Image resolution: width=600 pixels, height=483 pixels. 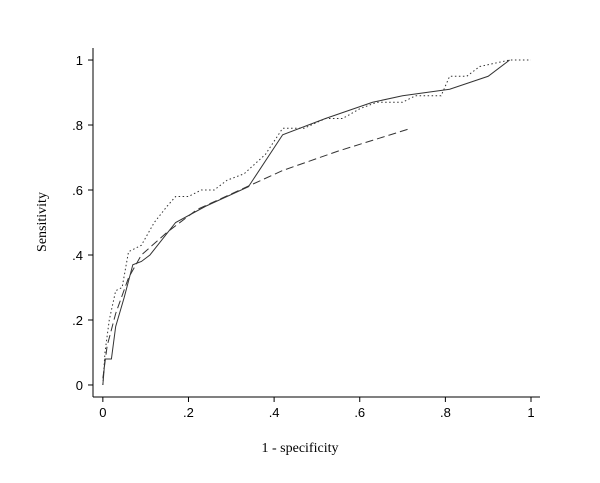 I want to click on x-tick-label: .8, so click(x=445, y=412).